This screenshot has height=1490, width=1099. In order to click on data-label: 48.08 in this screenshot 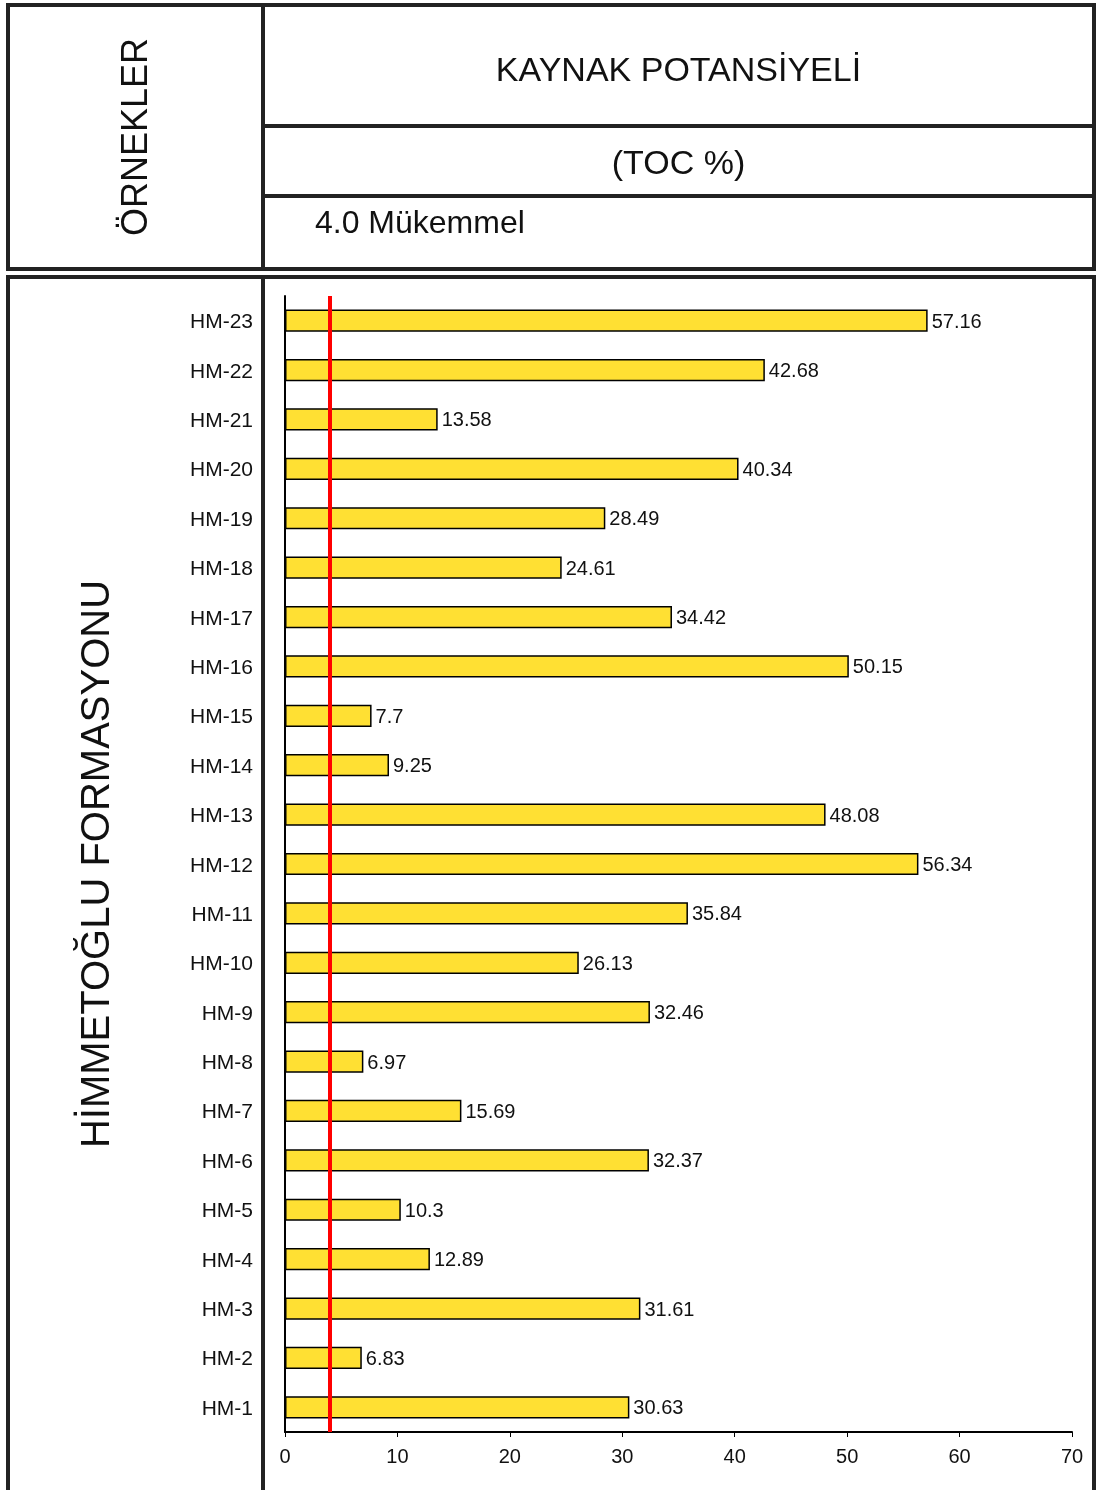, I will do `click(854, 814)`.